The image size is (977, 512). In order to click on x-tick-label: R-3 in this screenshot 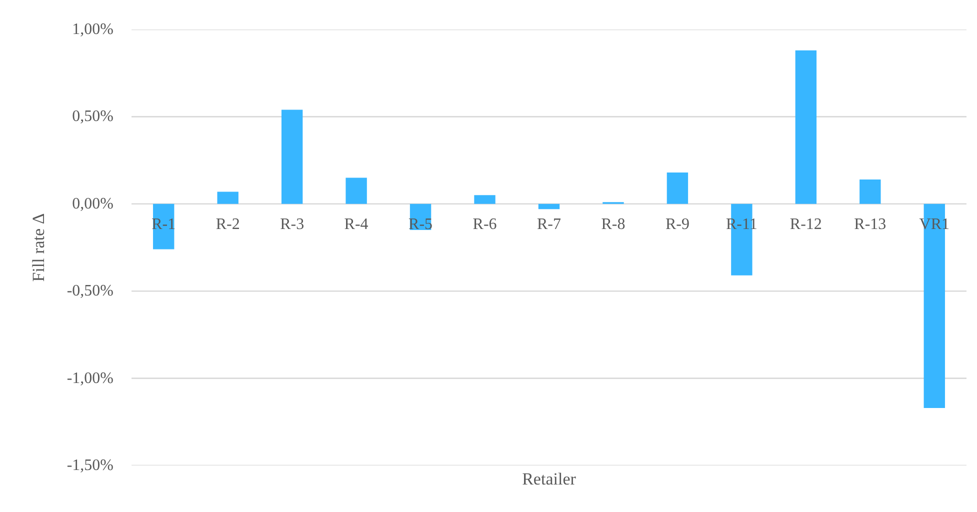, I will do `click(292, 224)`.